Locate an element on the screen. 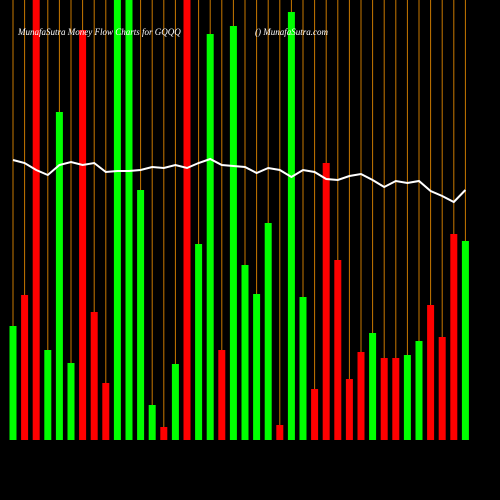  chart-subtitle: () MunafaSutra.com is located at coordinates (291, 32).